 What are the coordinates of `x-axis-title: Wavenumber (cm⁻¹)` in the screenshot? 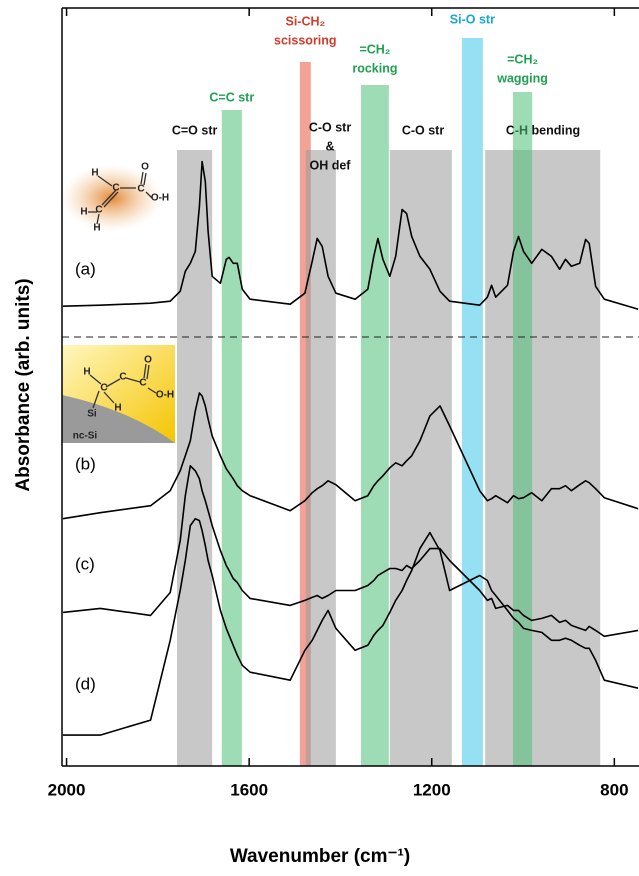 It's located at (320, 856).